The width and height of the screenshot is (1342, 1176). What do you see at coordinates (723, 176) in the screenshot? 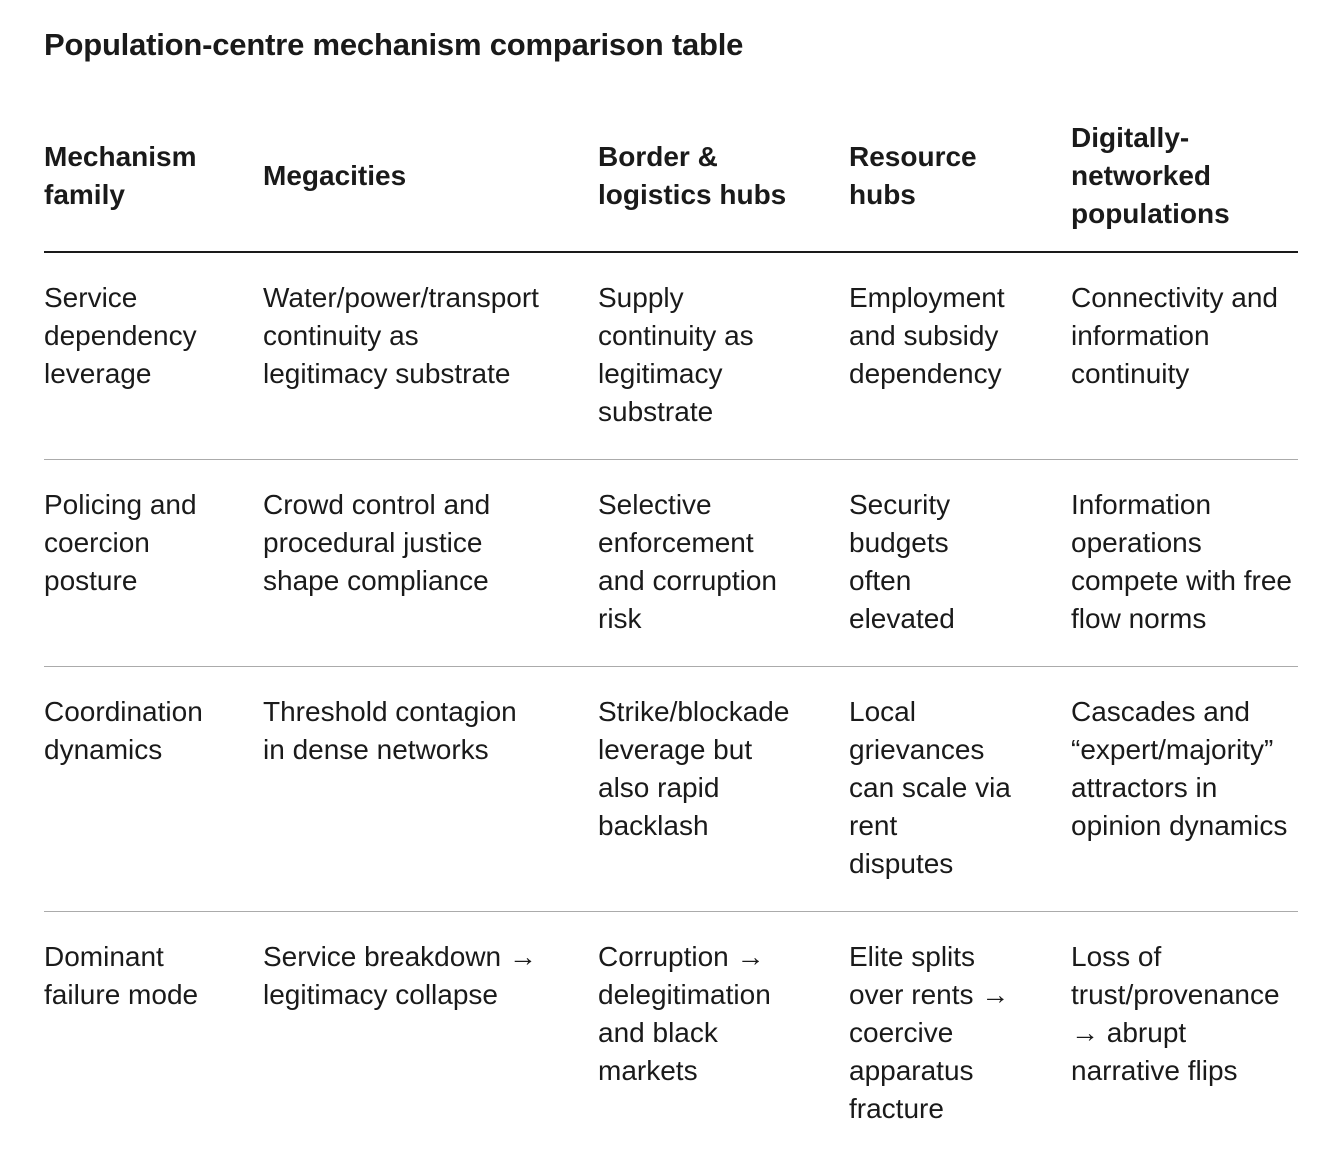
I see `col-header-border-logistics-hubs: Border & logistics hubs` at bounding box center [723, 176].